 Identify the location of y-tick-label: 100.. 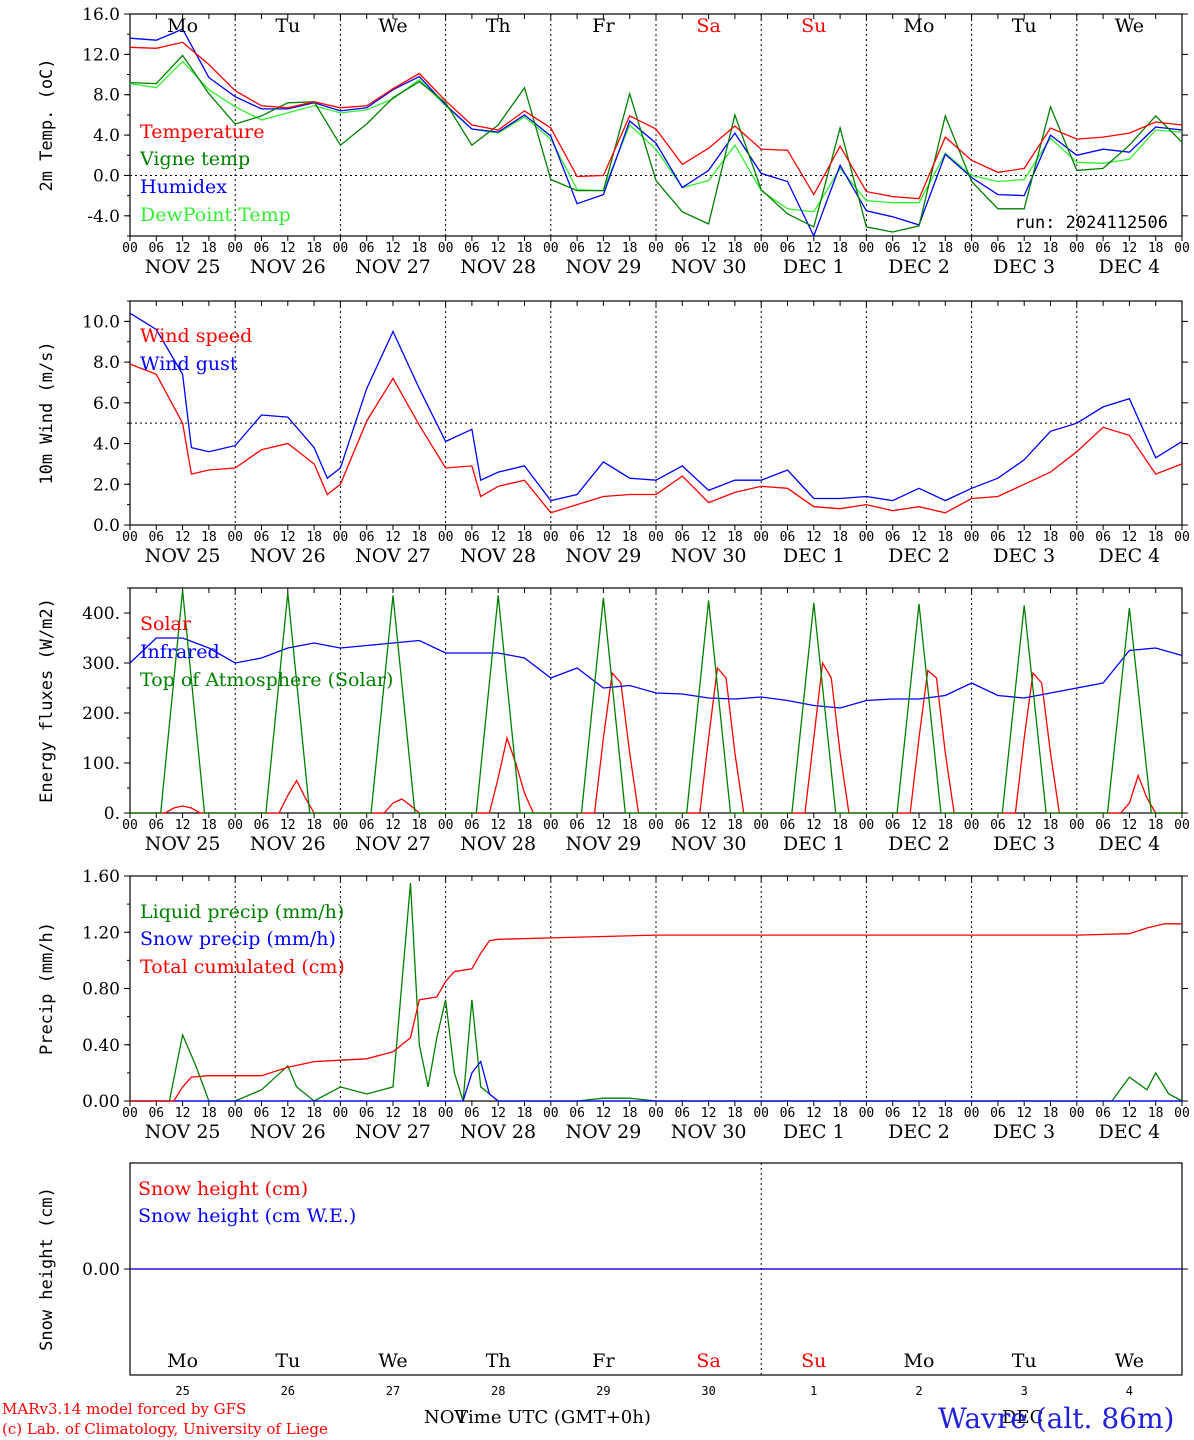
(101, 764).